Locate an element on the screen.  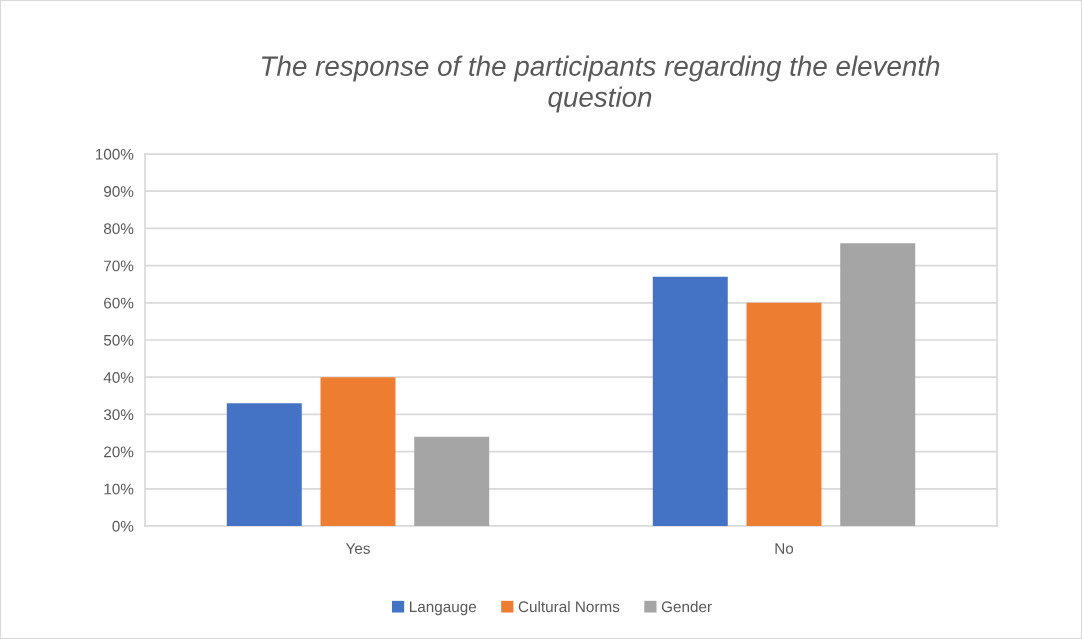
legend-label: Langauge is located at coordinates (443, 608).